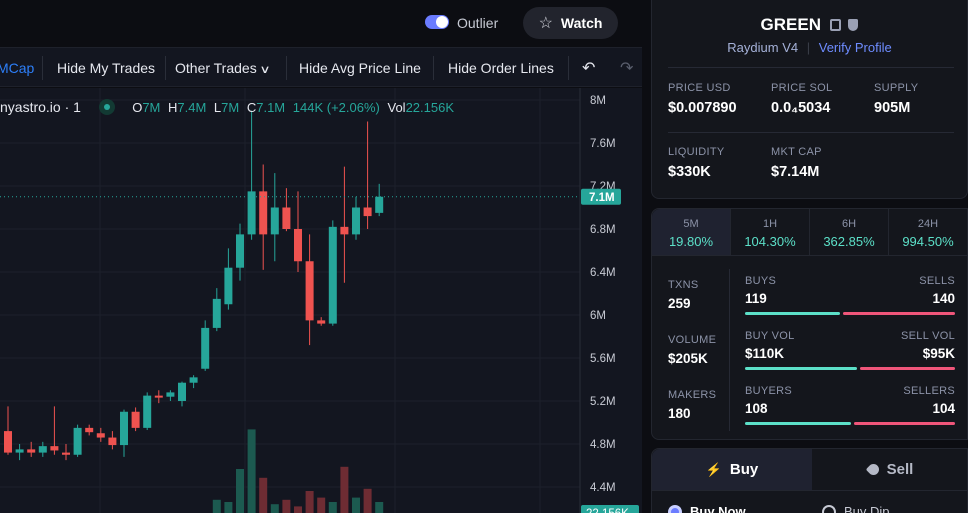  Describe the element at coordinates (829, 508) in the screenshot. I see `radio-icon` at that location.